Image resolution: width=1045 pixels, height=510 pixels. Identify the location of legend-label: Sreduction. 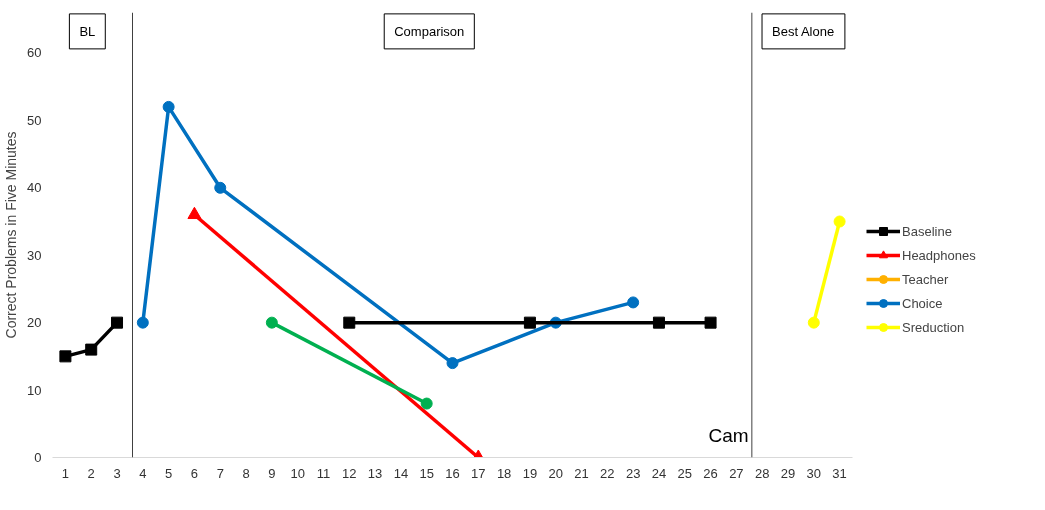
(933, 327).